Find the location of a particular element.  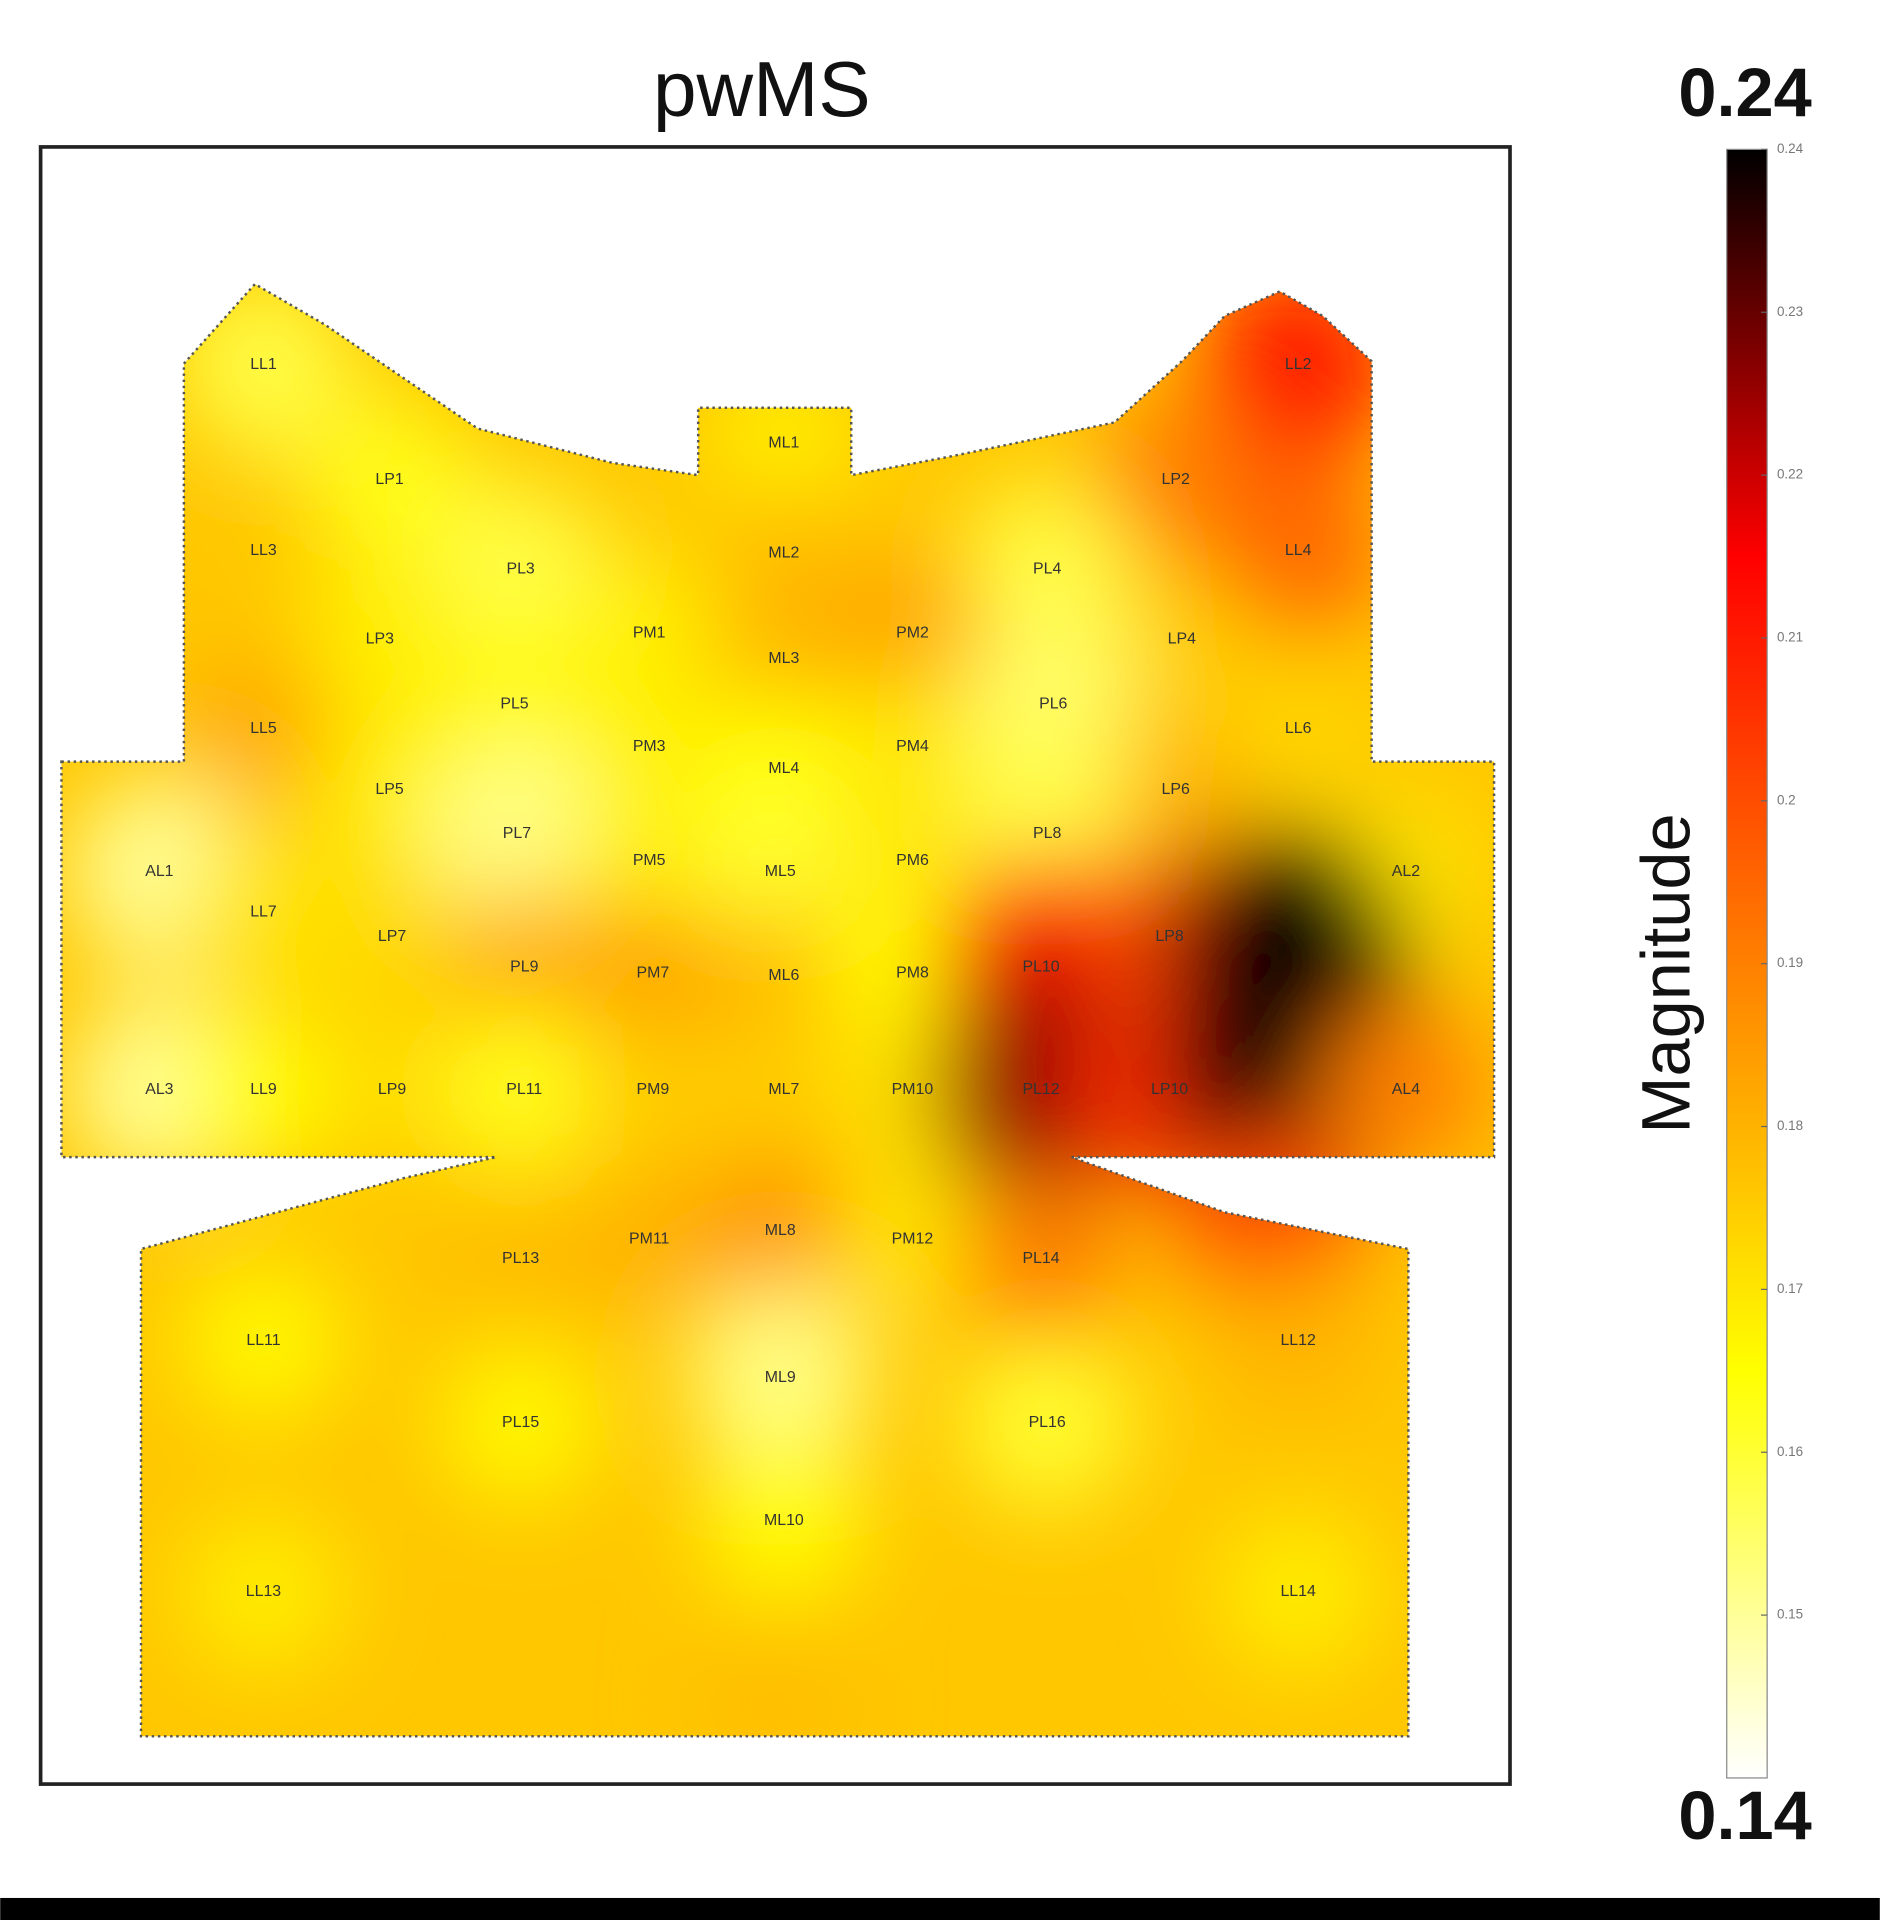

colorbar-tick-label: 0.16 is located at coordinates (1790, 1451).